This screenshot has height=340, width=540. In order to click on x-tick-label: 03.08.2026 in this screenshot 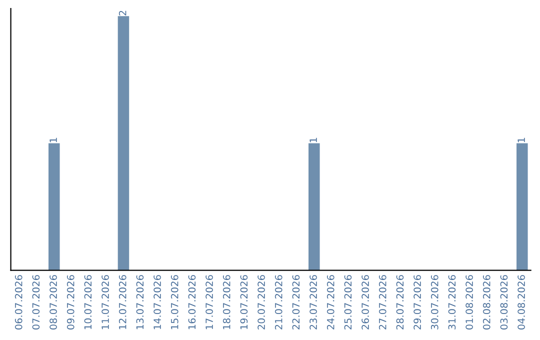, I will do `click(504, 302)`.